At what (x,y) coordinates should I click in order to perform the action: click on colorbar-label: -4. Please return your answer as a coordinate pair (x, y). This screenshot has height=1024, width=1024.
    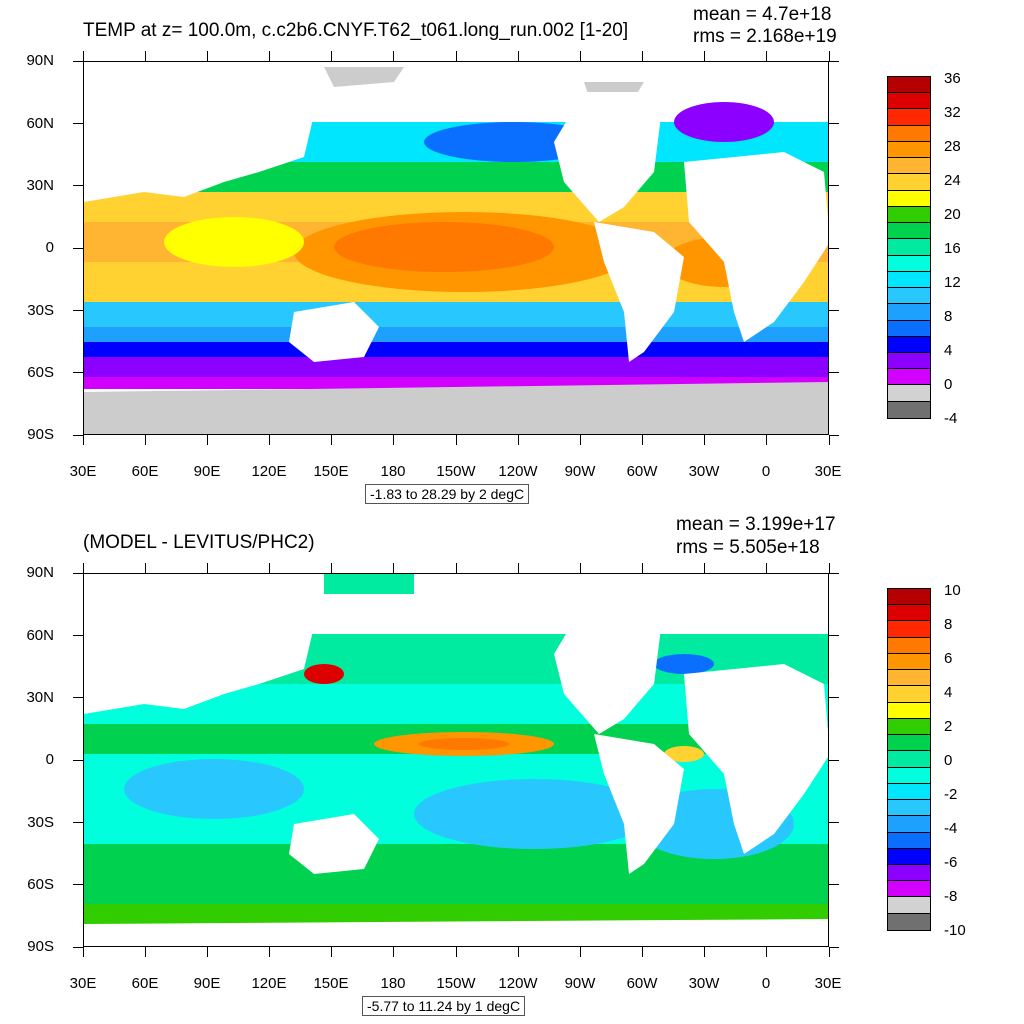
    Looking at the image, I should click on (951, 828).